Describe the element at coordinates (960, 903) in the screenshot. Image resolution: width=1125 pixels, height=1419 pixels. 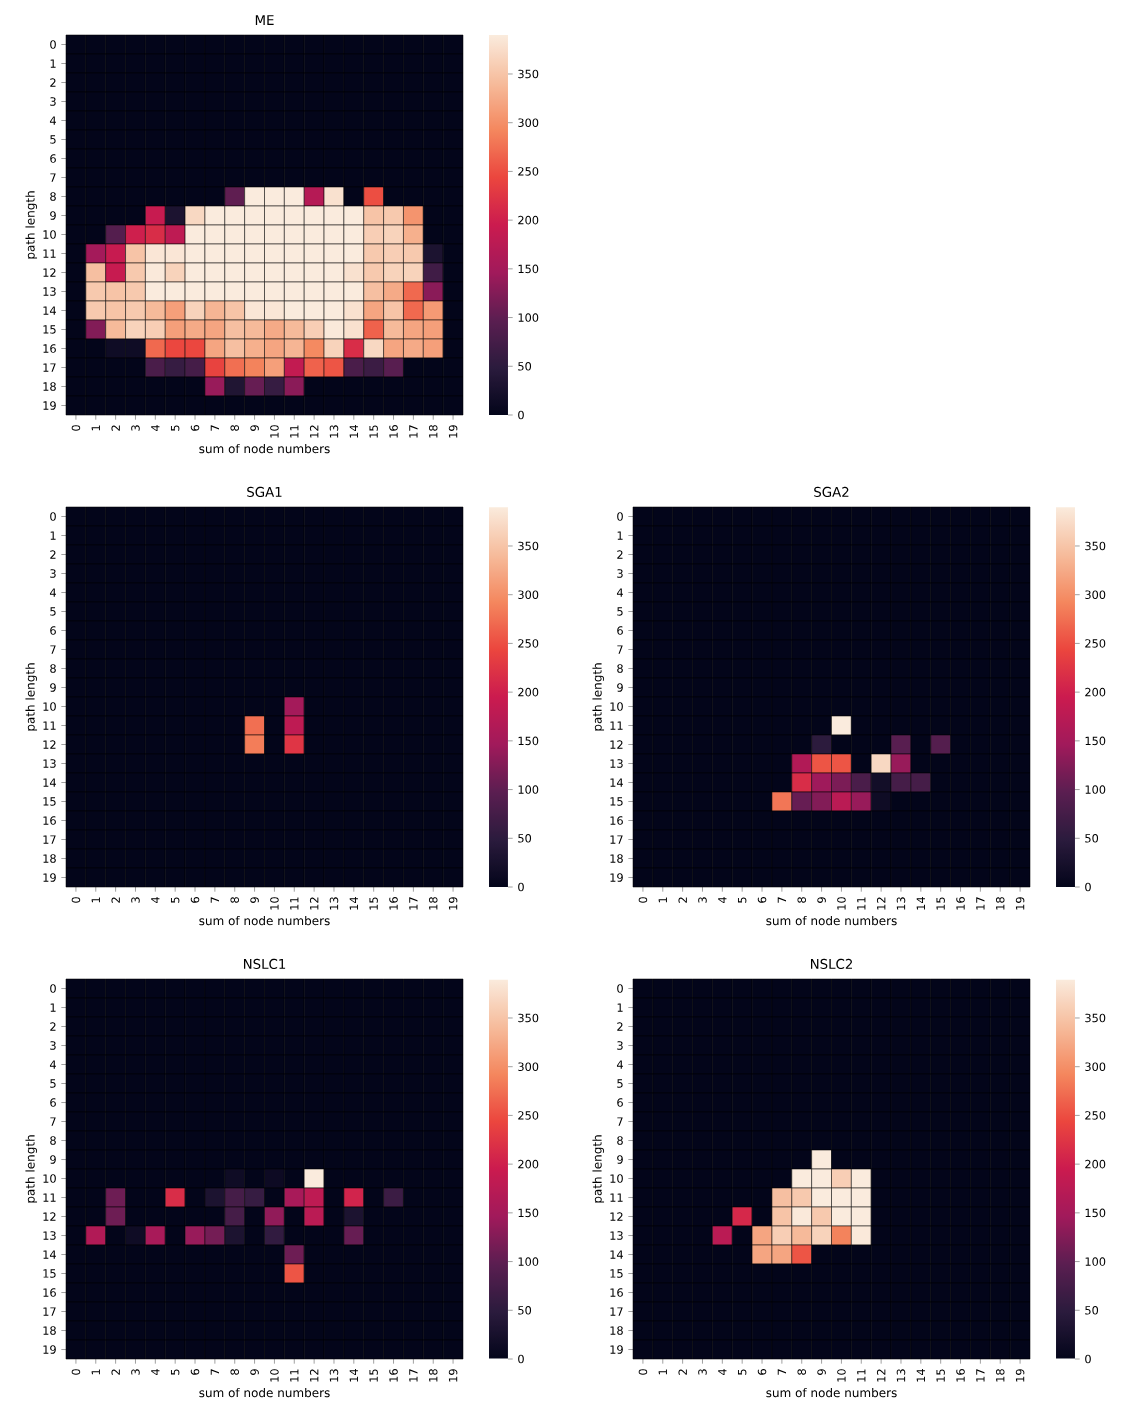
I see `x-tick-label: 16` at that location.